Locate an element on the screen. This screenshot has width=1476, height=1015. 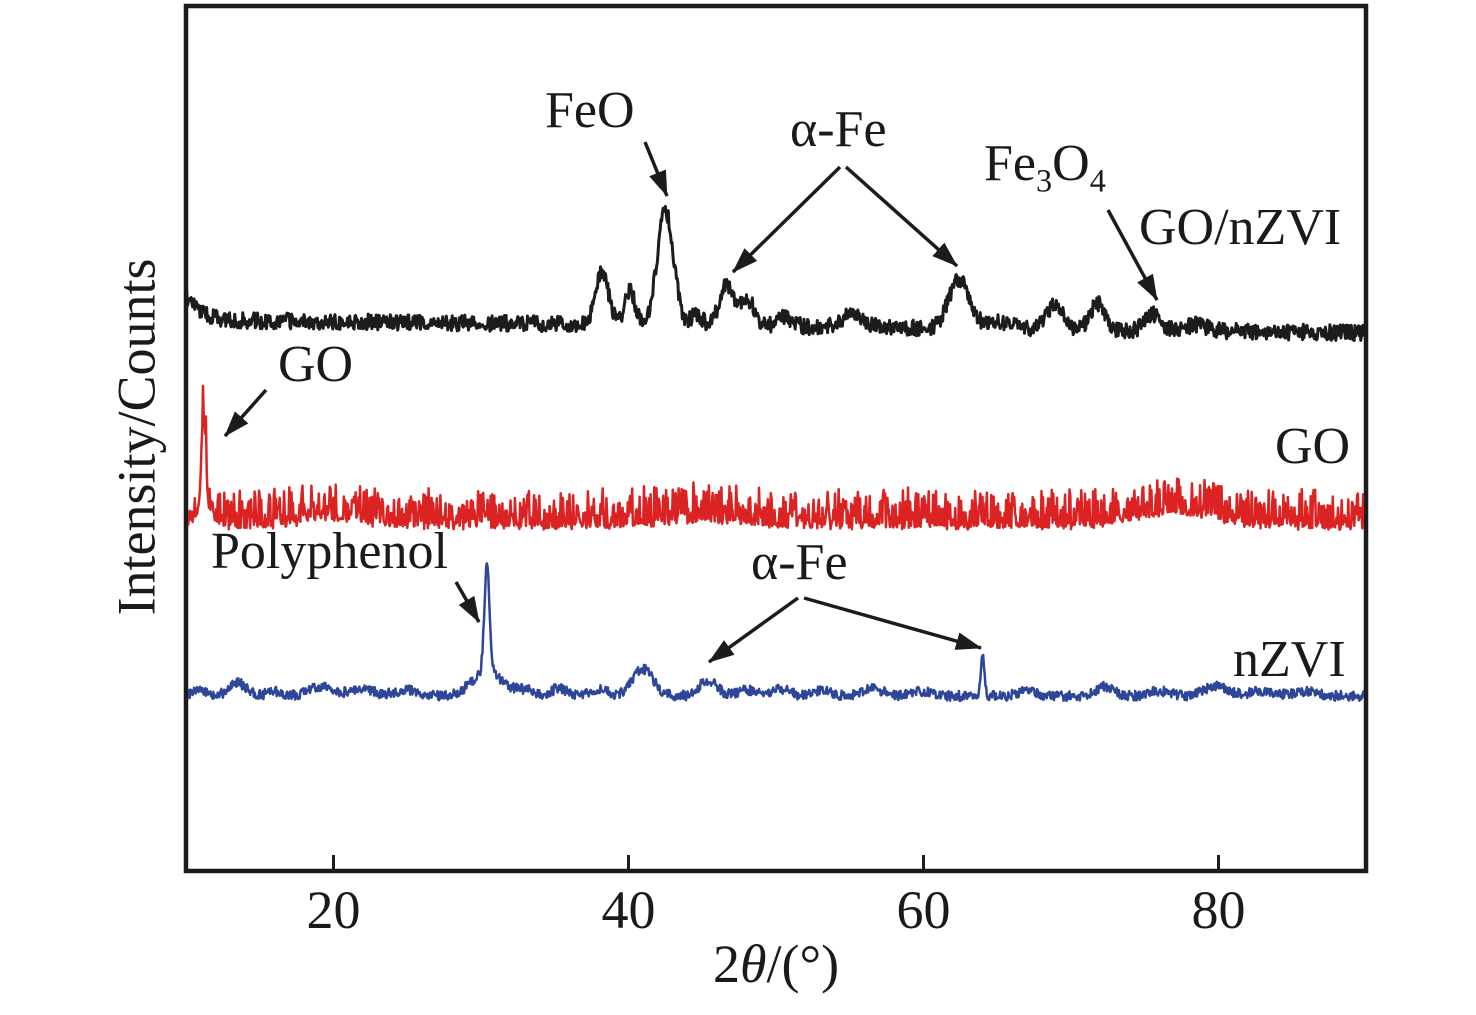
annotation-arrow-feo is located at coordinates (656, 169).